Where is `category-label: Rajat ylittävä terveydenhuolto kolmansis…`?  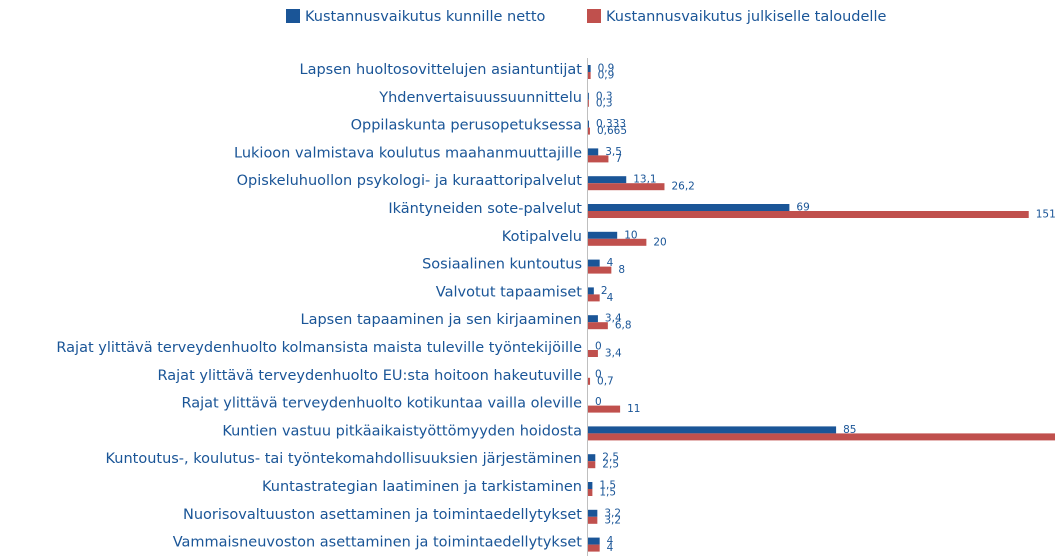
category-label: Rajat ylittävä terveydenhuolto kolmansis… is located at coordinates (319, 348).